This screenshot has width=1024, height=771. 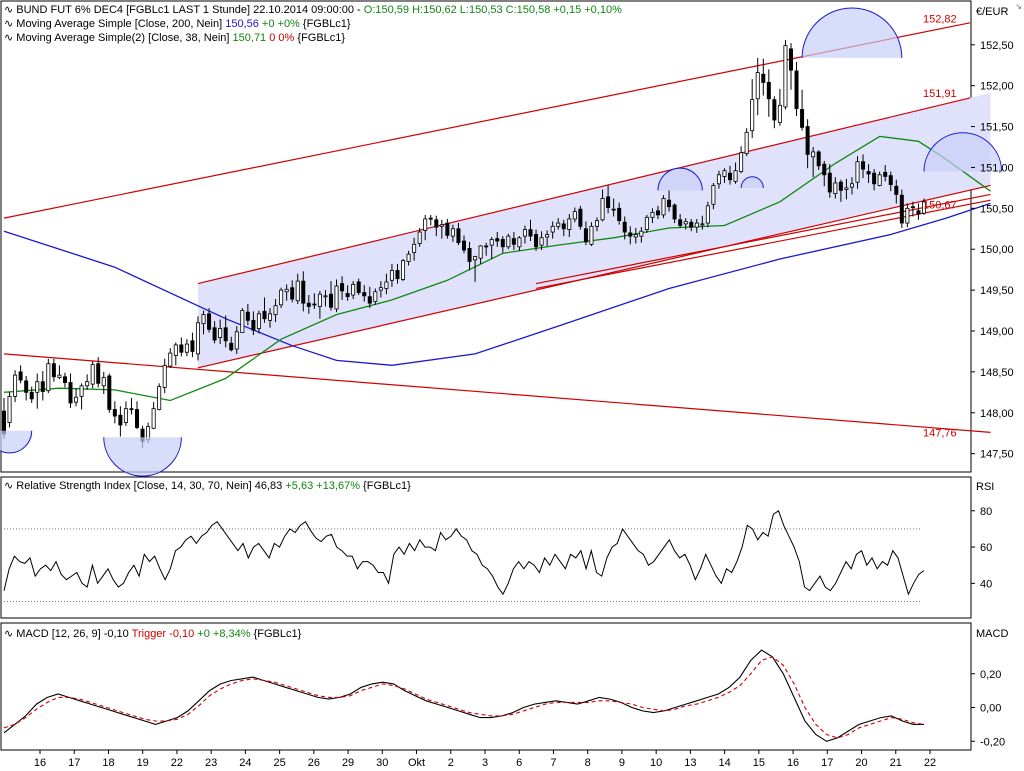 I want to click on legend-macd-trigger-label: Trigger, so click(x=149, y=634).